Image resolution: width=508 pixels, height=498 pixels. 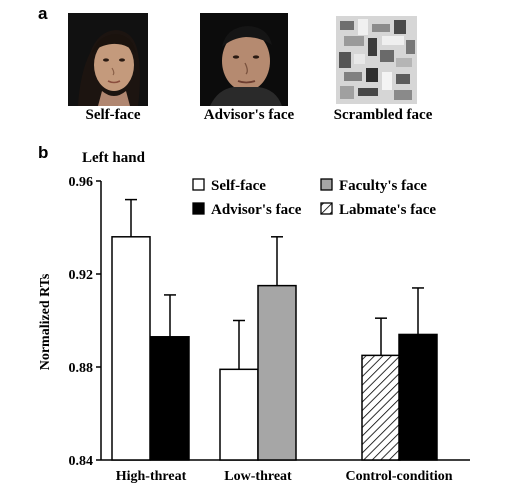 I want to click on panel-b-letter: b, so click(x=43, y=152).